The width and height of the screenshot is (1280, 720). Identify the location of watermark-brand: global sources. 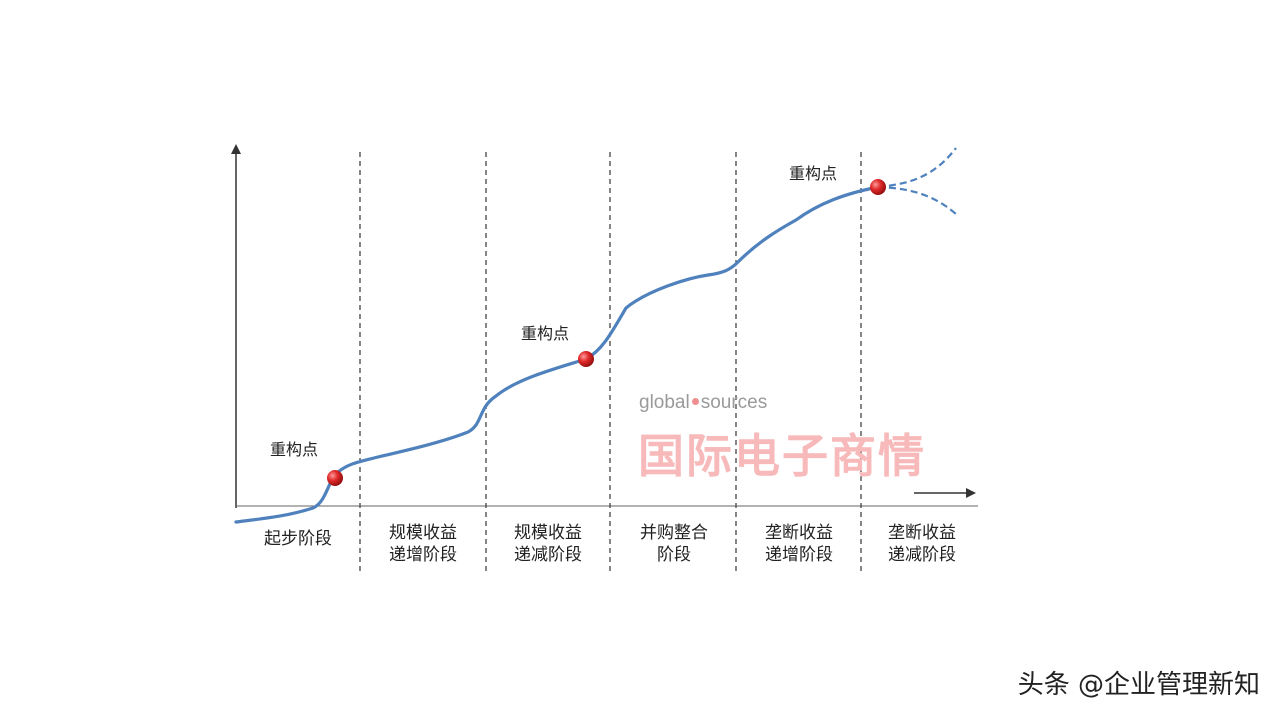
(703, 403).